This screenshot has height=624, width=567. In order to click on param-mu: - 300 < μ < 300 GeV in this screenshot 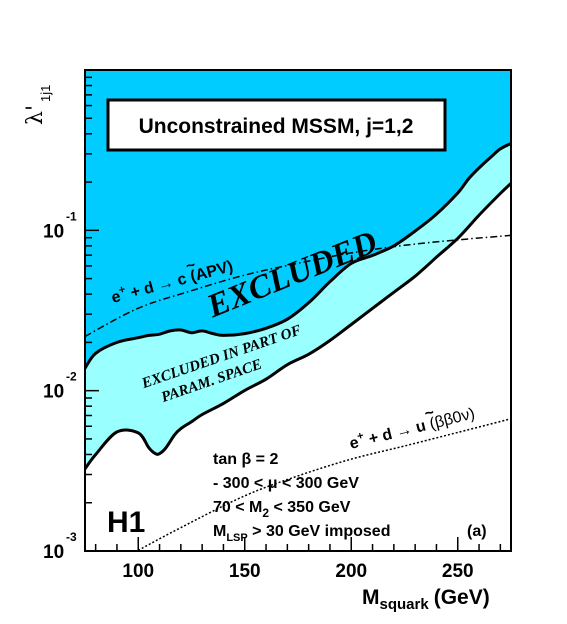, I will do `click(286, 483)`.